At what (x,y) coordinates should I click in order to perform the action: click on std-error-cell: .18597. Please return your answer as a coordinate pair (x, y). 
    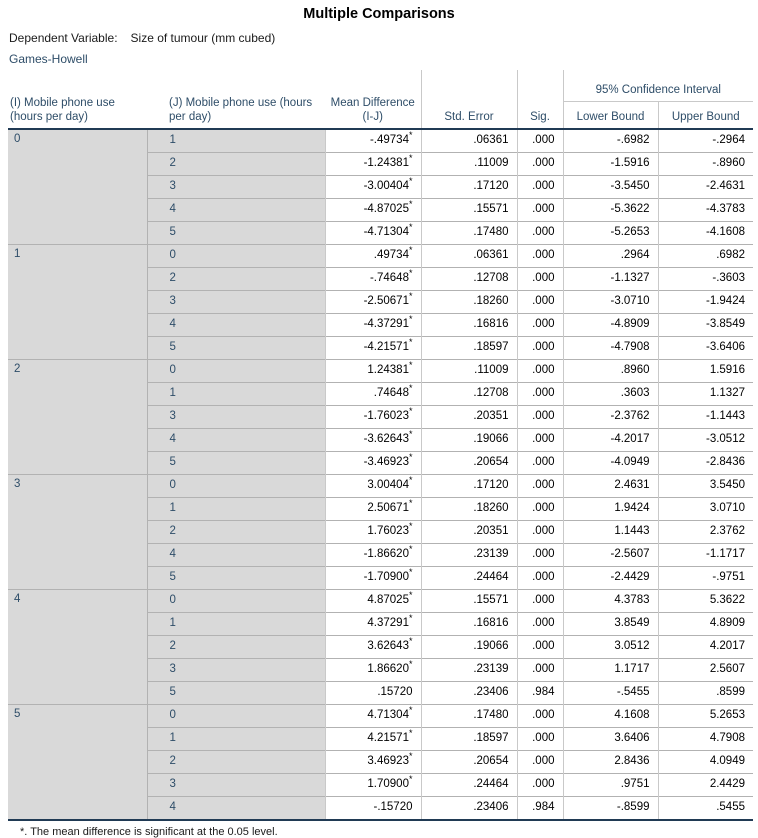
    Looking at the image, I should click on (469, 348).